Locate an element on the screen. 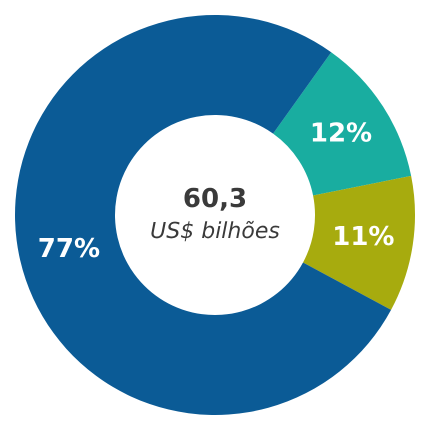  text: 60,3 is located at coordinates (215, 199).